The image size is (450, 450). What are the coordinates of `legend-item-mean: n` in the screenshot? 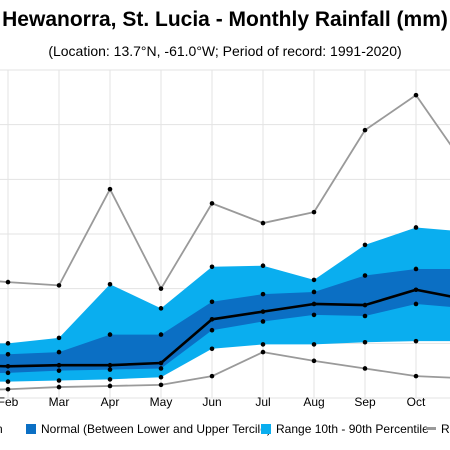 It's located at (1, 429).